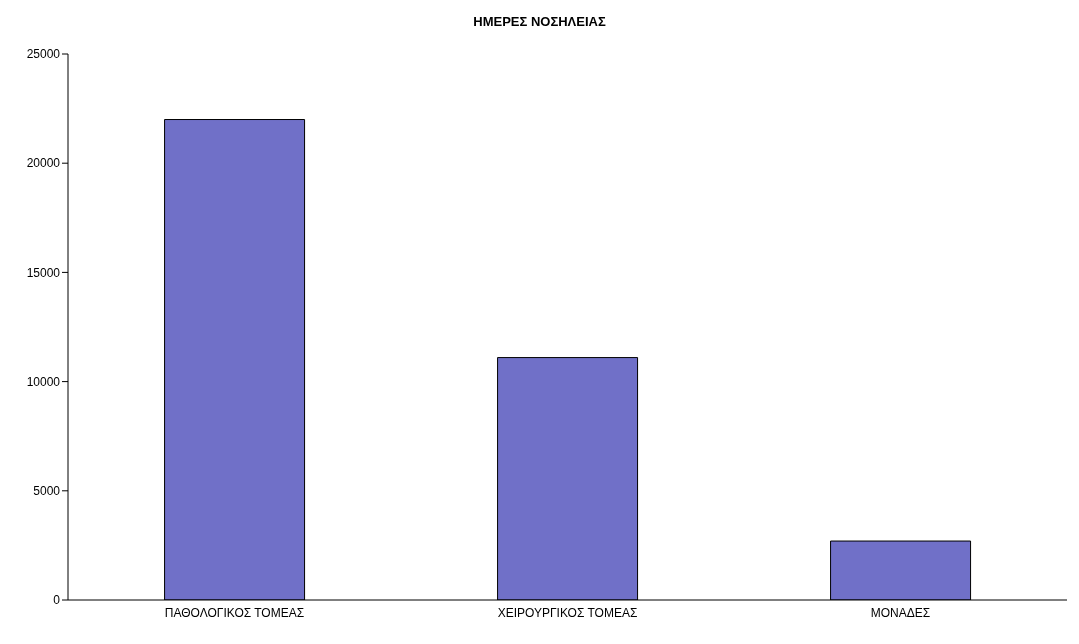 The image size is (1079, 644). Describe the element at coordinates (234, 612) in the screenshot. I see `x-tick-label: ΠΑΘΟΛΟΓΙΚΟΣ ΤΟΜΕΑΣ` at that location.